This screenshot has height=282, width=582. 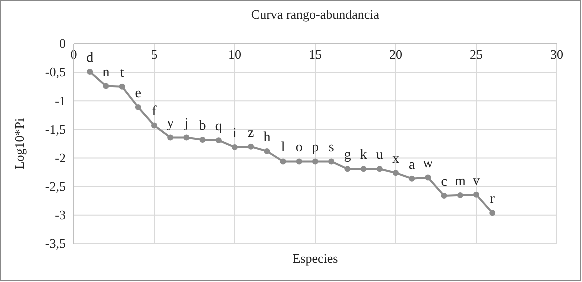 What do you see at coordinates (218, 127) in the screenshot?
I see `data-label: q` at bounding box center [218, 127].